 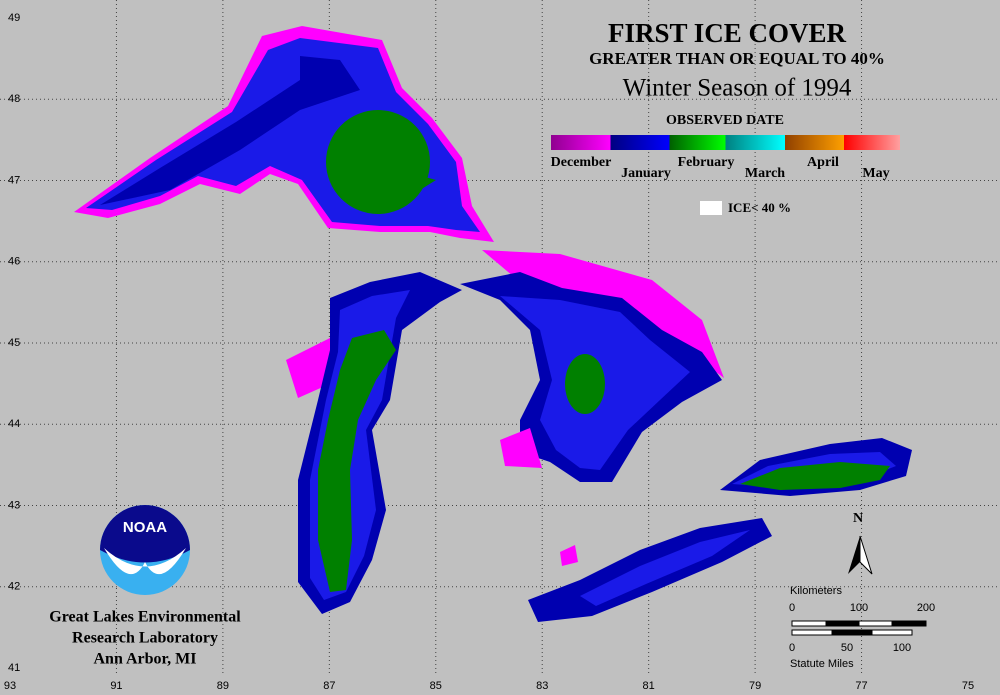 I want to click on longitude-label: 93, so click(x=10, y=686).